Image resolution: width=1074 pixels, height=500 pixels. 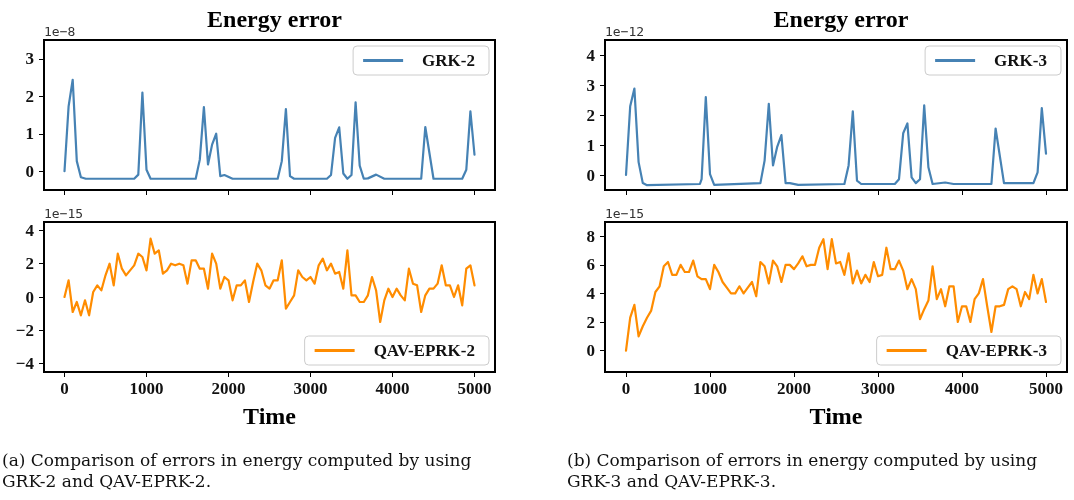 What do you see at coordinates (1021, 60) in the screenshot?
I see `legend-label: GRK-3` at bounding box center [1021, 60].